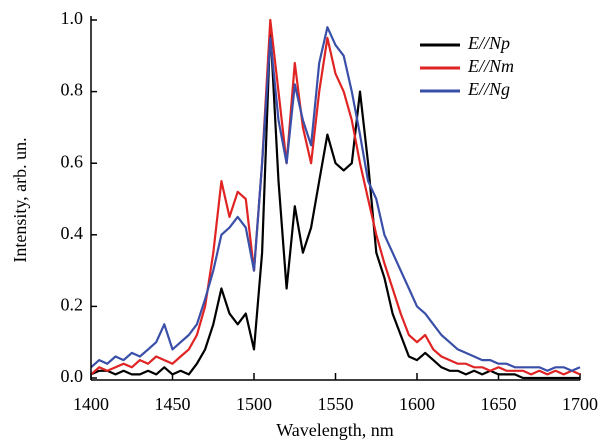  I want to click on x-tick-label: 1450, so click(173, 404).